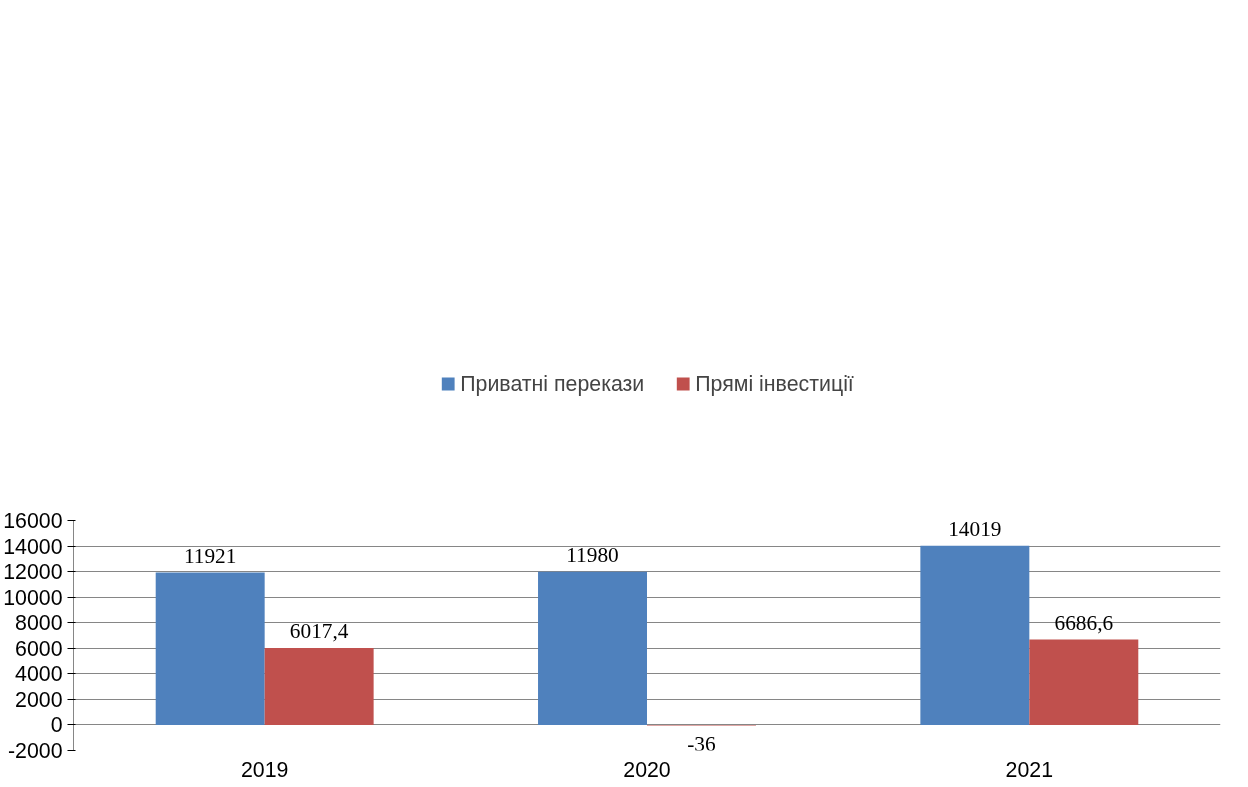 This screenshot has width=1248, height=787. What do you see at coordinates (1029, 769) in the screenshot?
I see `x-tick-label: 2021` at bounding box center [1029, 769].